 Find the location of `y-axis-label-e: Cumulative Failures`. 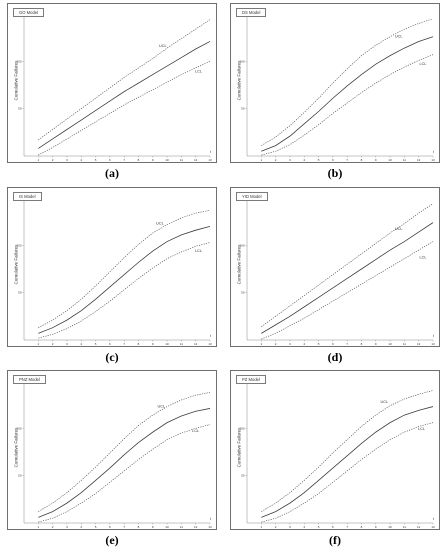

y-axis-label-e: Cumulative Failures is located at coordinates (16, 447).